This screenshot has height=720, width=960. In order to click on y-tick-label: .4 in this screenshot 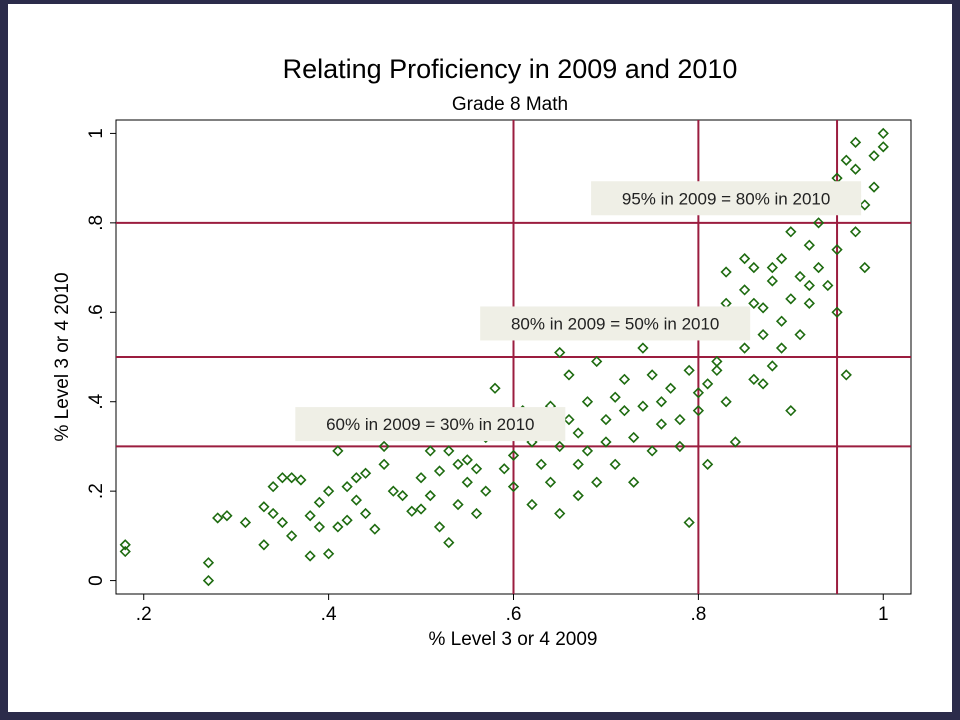, I will do `click(96, 401)`.